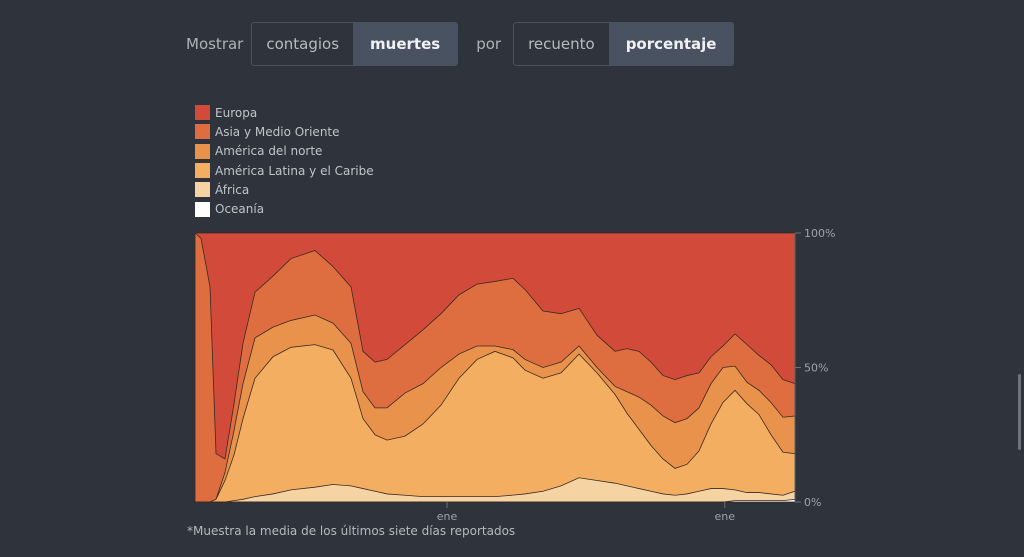 The height and width of the screenshot is (557, 1024). I want to click on legend-label: Asia y Medio Oriente, so click(277, 131).